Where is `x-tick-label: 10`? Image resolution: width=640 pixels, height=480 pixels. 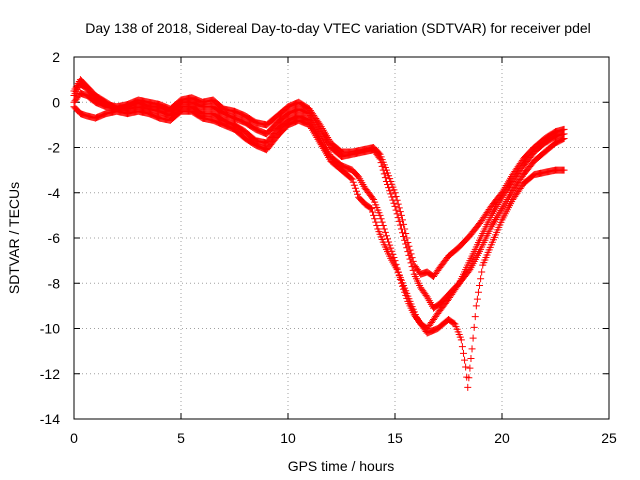
x-tick-label: 10 is located at coordinates (288, 438).